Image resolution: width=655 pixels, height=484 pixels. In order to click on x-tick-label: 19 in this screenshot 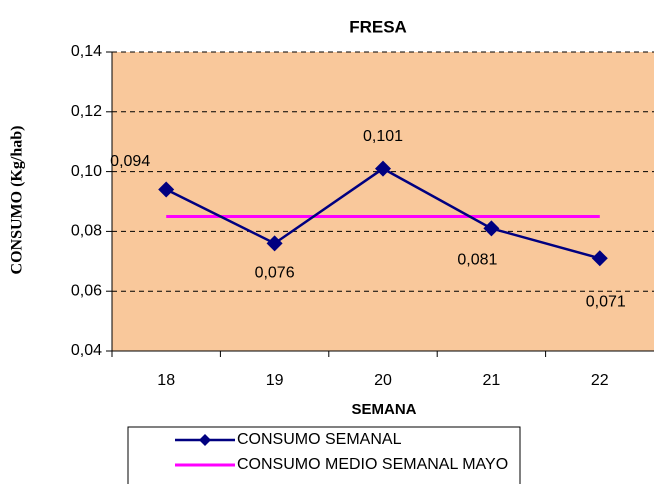, I will do `click(275, 380)`.